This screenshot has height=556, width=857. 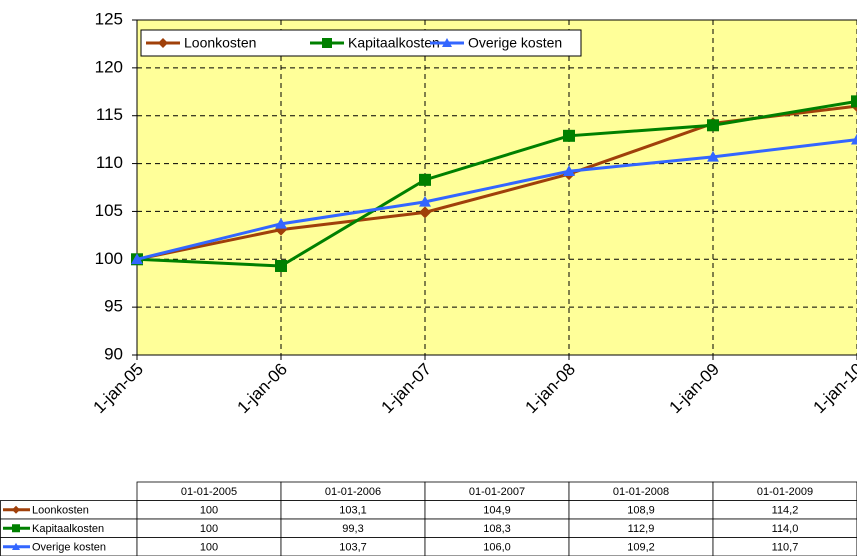 I want to click on legend-label: Kapitaalkosten, so click(x=394, y=43).